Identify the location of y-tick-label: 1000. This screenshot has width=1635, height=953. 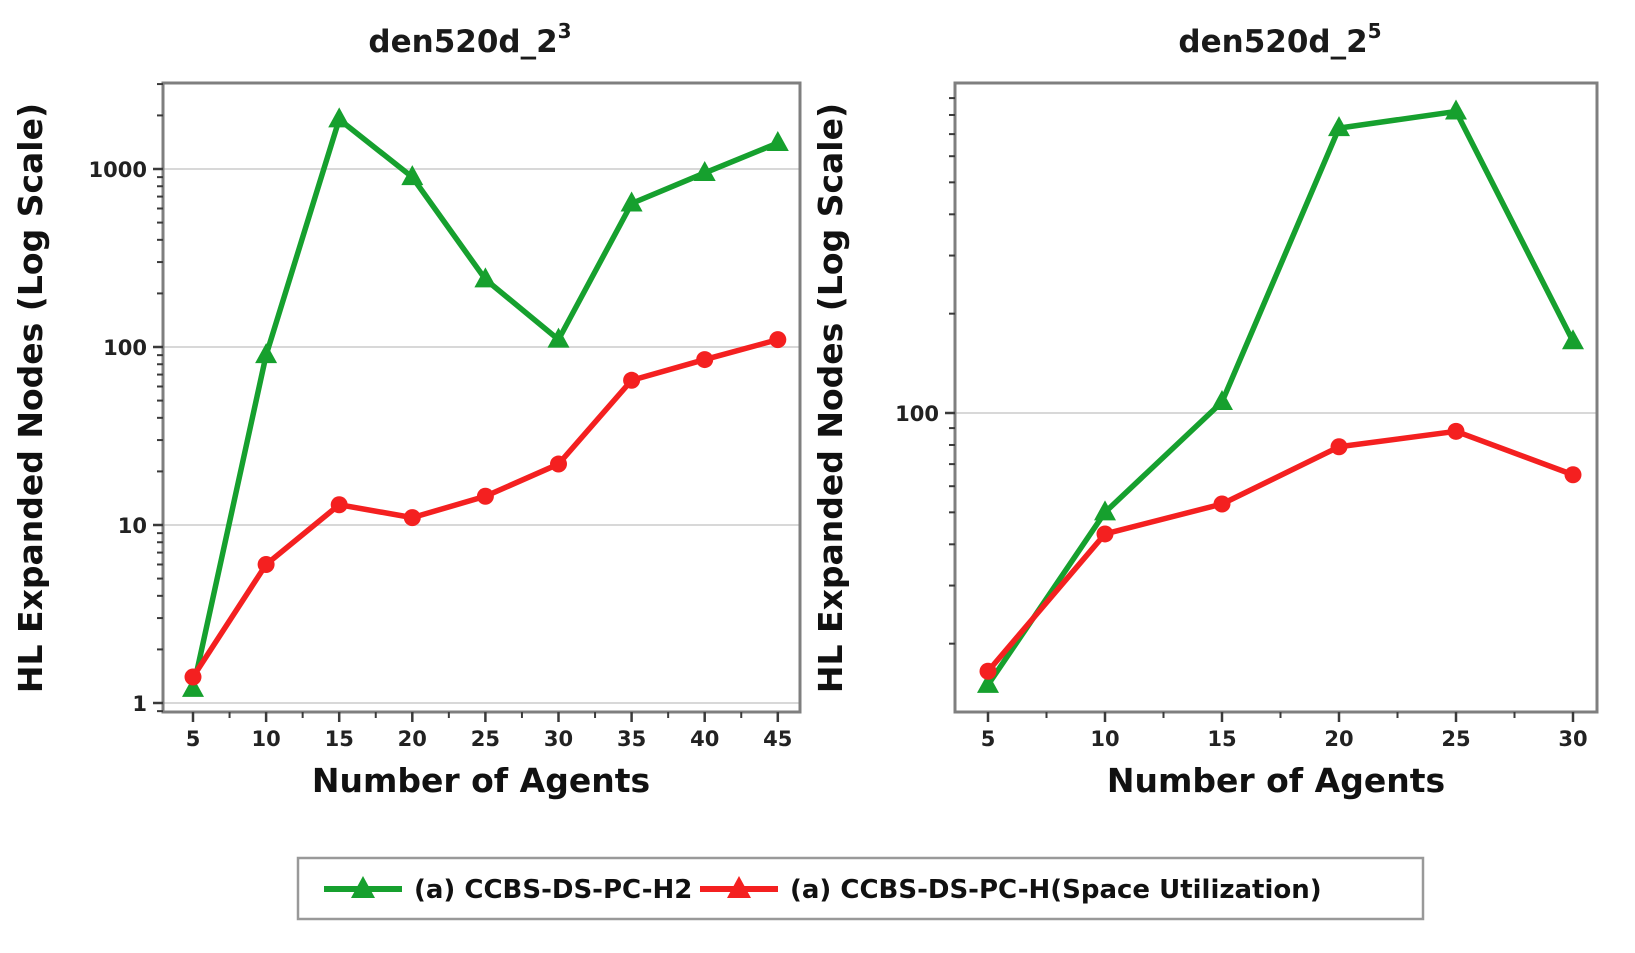
(118, 170).